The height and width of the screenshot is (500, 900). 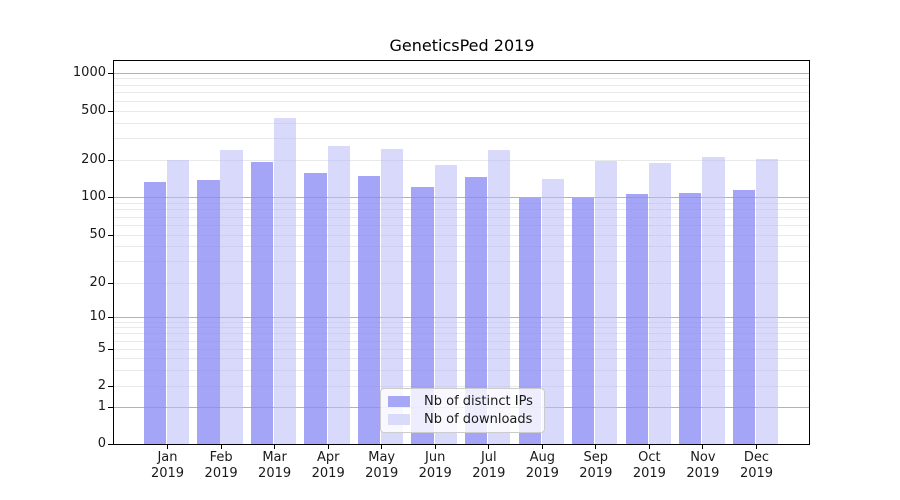 I want to click on x-tick-label: May 2019, so click(x=382, y=465).